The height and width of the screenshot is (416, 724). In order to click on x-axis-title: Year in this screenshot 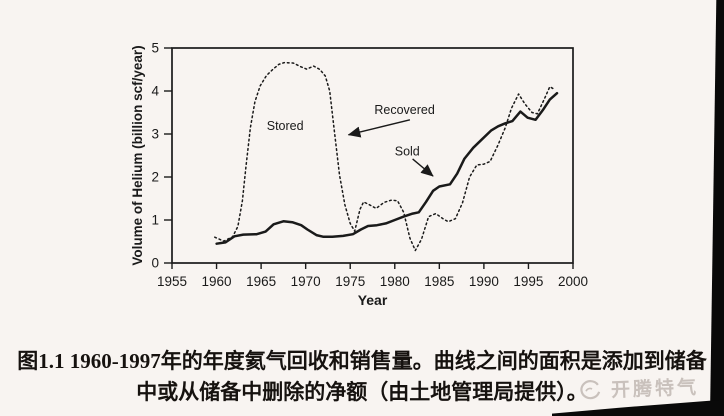, I will do `click(373, 300)`.